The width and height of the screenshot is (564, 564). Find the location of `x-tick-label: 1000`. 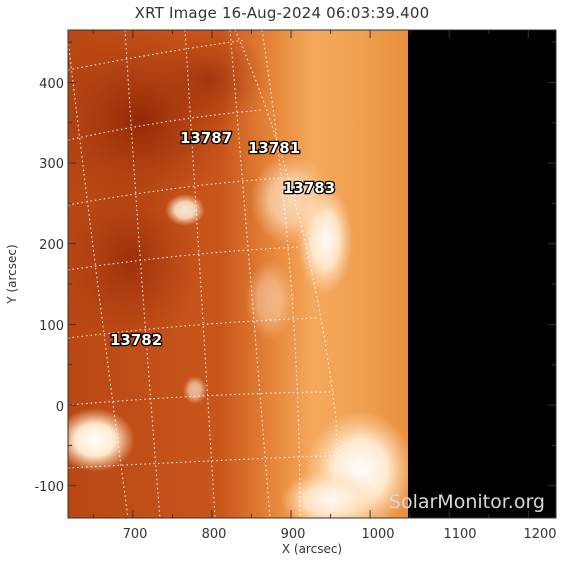

x-tick-label: 1000 is located at coordinates (377, 534).